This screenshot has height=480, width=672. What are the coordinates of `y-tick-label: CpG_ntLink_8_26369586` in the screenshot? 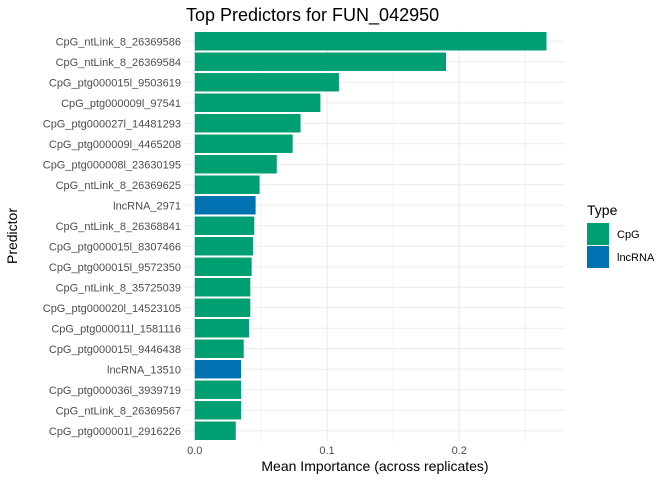 It's located at (118, 42).